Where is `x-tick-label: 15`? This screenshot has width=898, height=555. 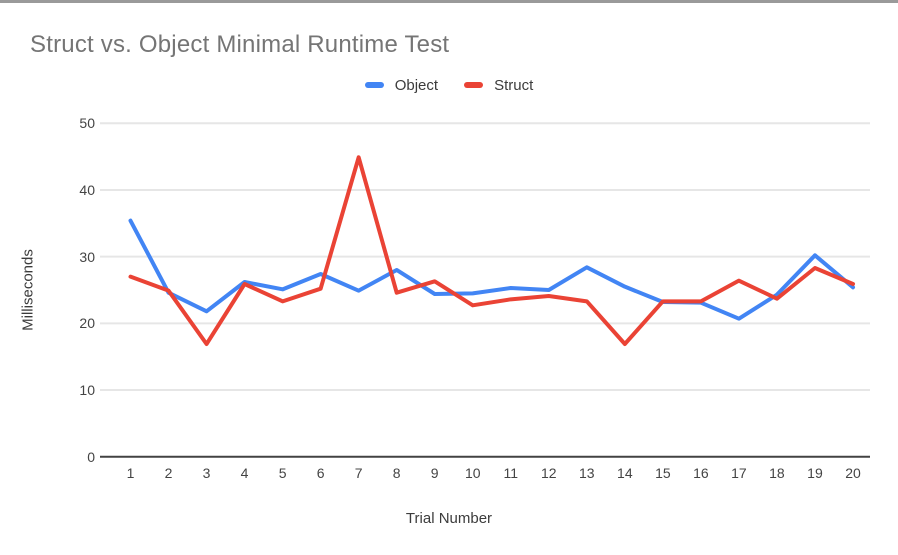
x-tick-label: 15 is located at coordinates (663, 473).